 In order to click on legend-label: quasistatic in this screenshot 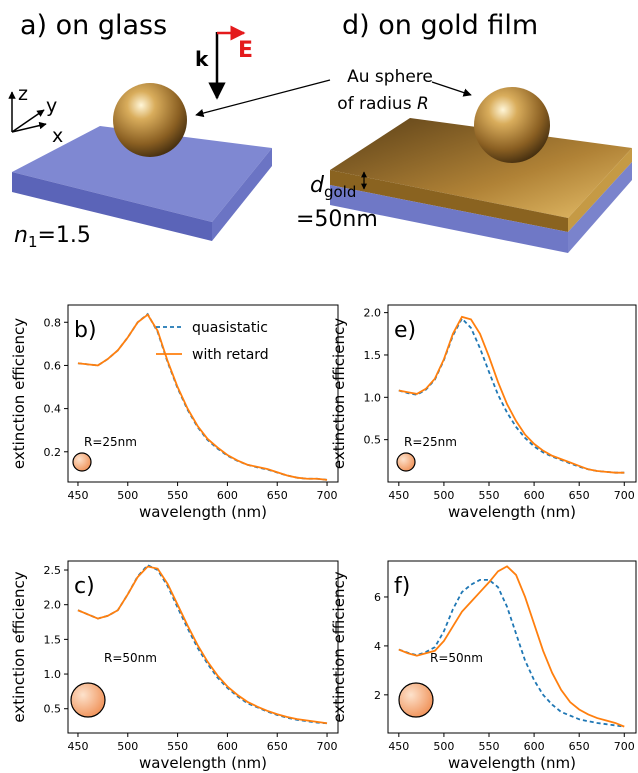, I will do `click(230, 328)`.